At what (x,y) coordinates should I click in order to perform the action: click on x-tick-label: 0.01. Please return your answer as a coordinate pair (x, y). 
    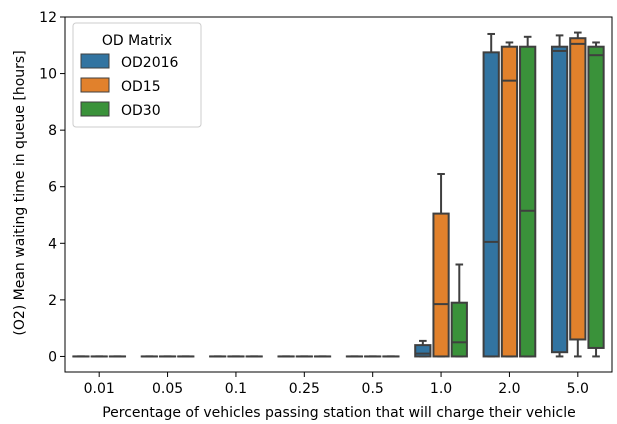
    Looking at the image, I should click on (99, 389).